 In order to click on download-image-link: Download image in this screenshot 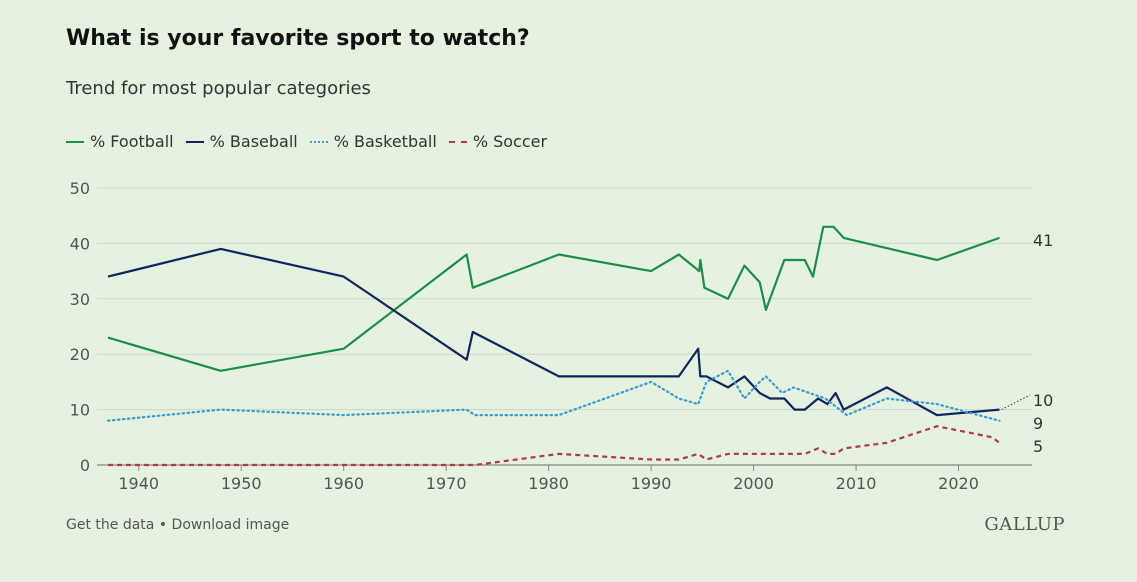, I will do `click(230, 525)`.